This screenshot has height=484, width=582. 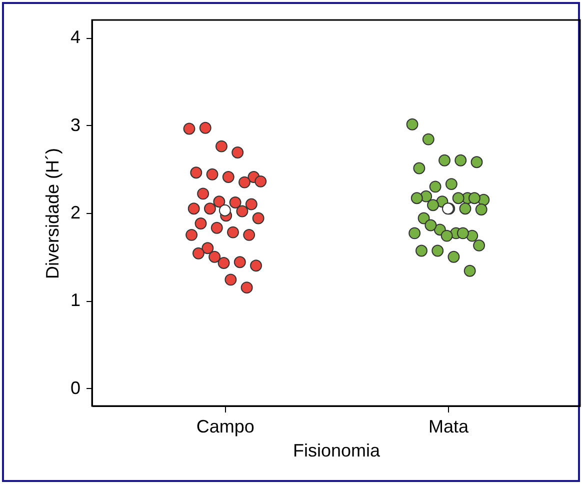 What do you see at coordinates (75, 124) in the screenshot?
I see `y-tick-label: 3` at bounding box center [75, 124].